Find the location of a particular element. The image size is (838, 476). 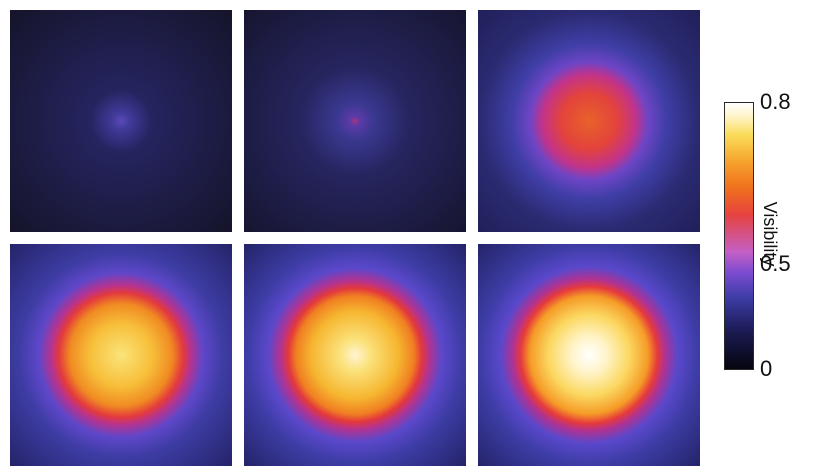

colorbar-axis-label: Visibility is located at coordinates (770, 234).